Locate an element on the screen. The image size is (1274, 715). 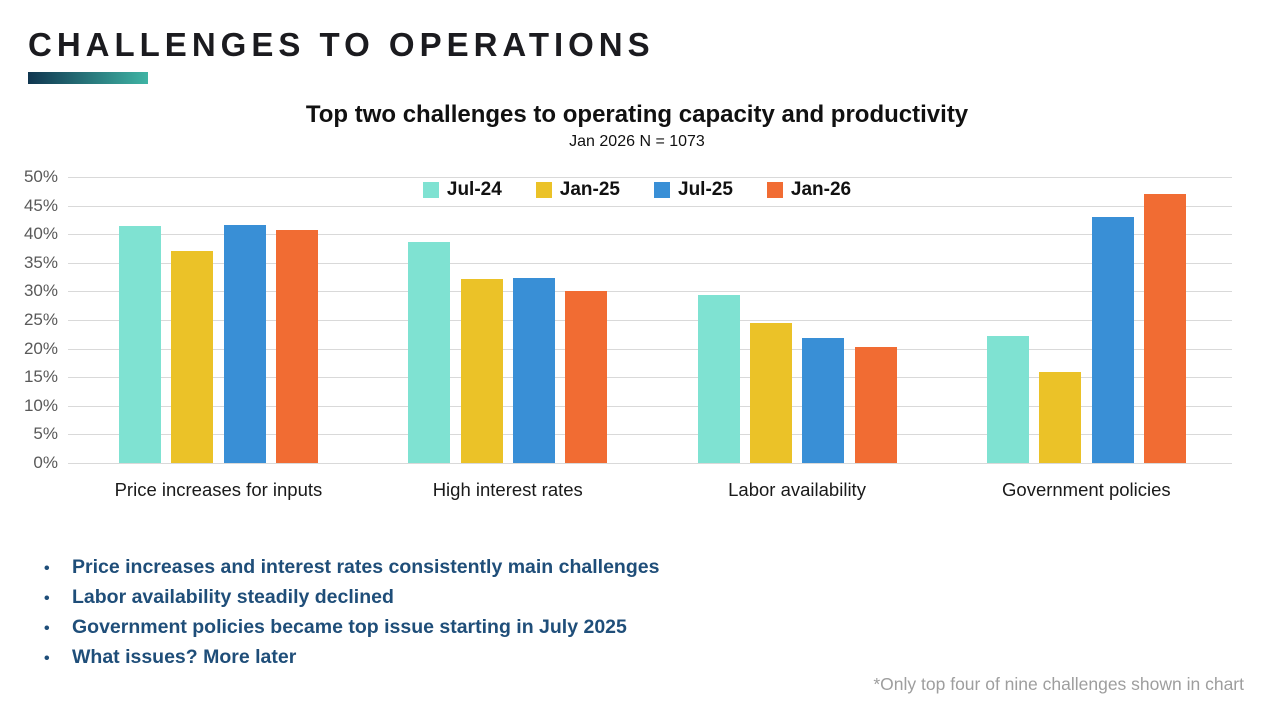
gridline-10% is located at coordinates (650, 406).